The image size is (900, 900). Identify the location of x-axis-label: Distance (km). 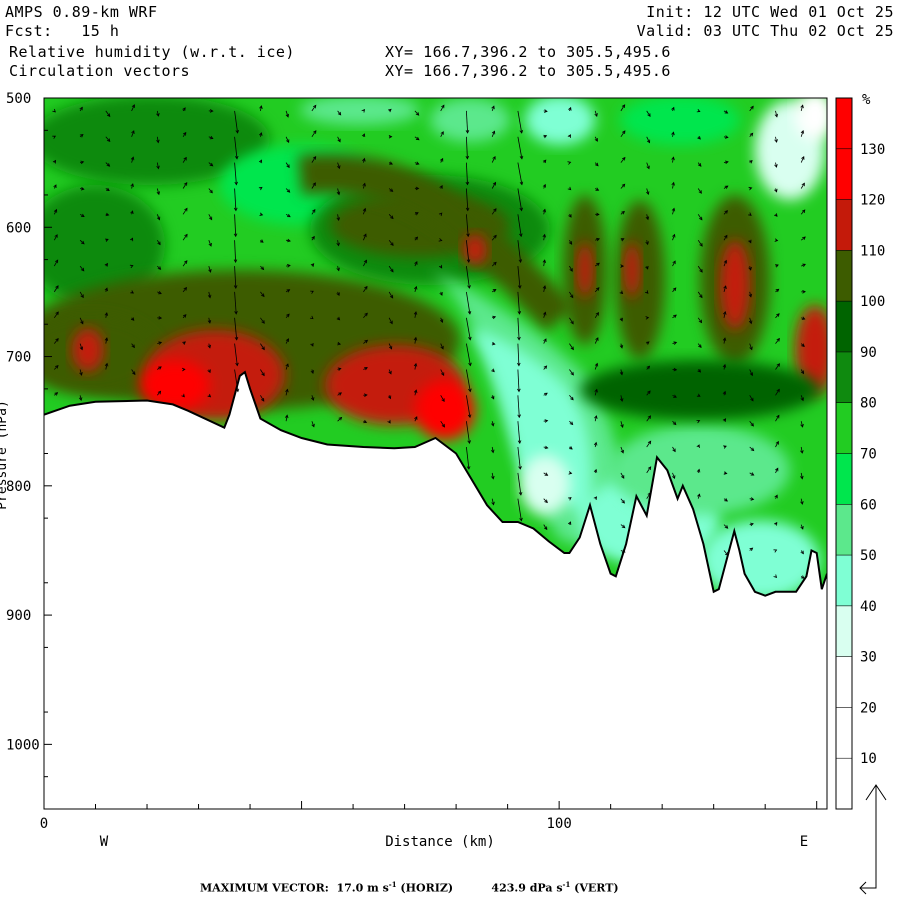
(440, 842).